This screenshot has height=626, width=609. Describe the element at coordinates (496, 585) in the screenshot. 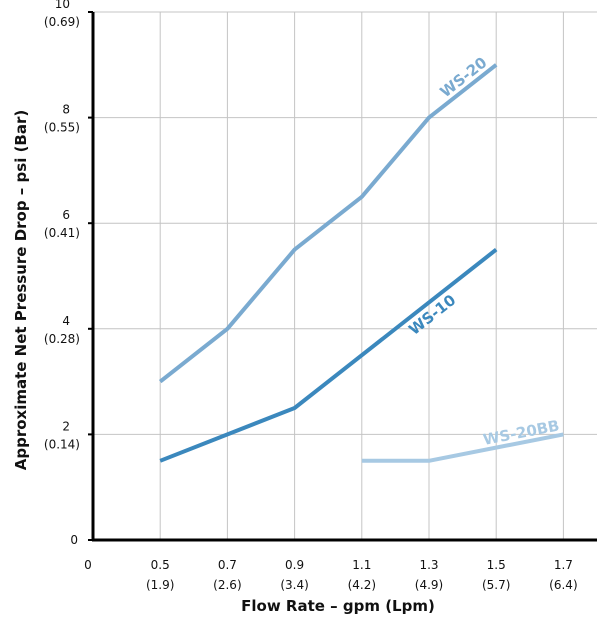

I see `x-tick-sublabel: (5.7)` at that location.